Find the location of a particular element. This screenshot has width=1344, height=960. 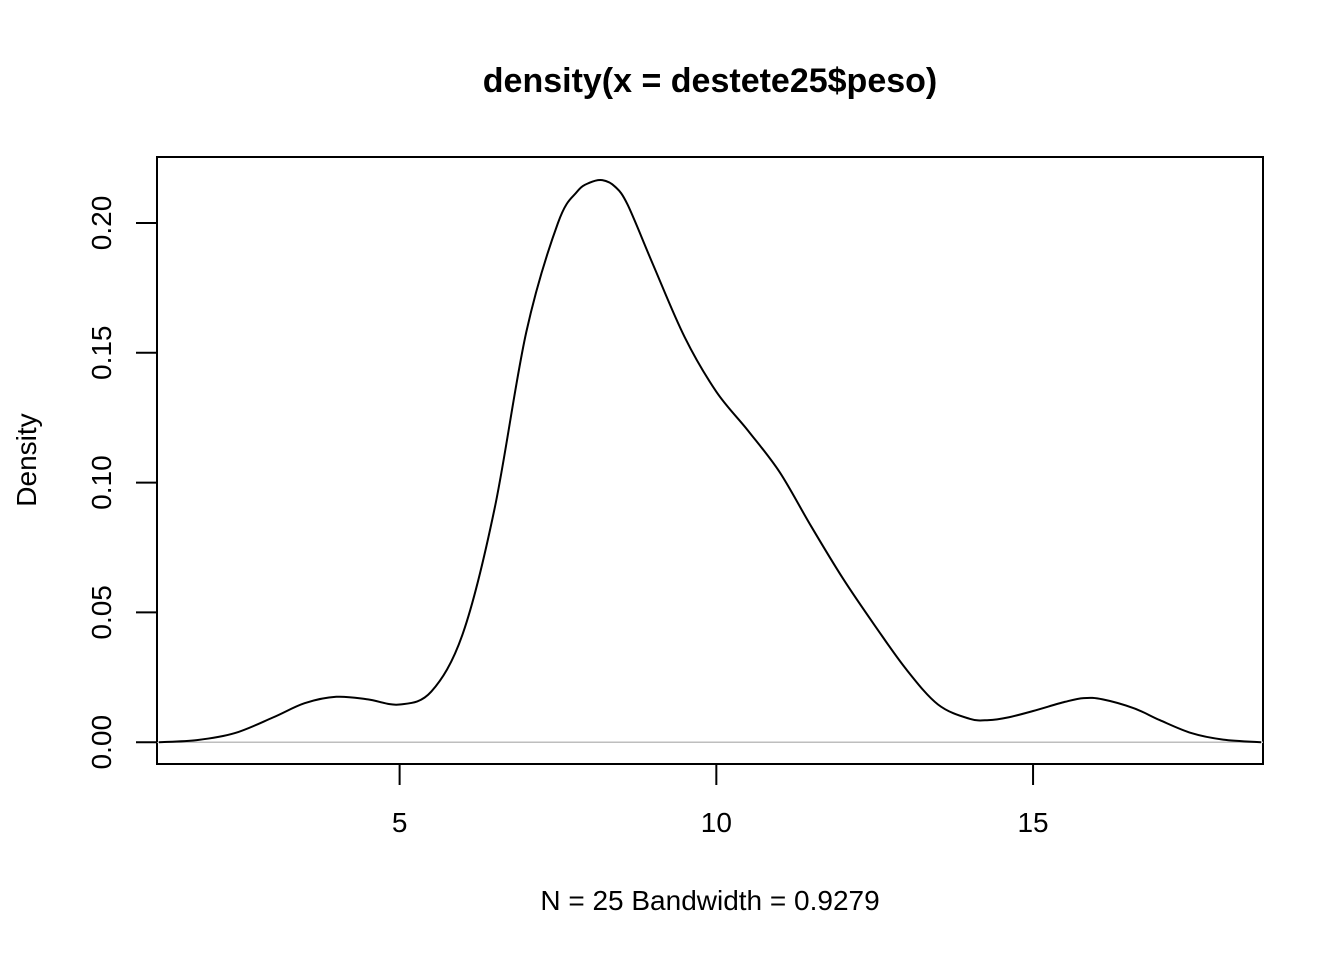

y-axis: 0.00 0.05 0.10 0.15 0.20 is located at coordinates (122, 483).